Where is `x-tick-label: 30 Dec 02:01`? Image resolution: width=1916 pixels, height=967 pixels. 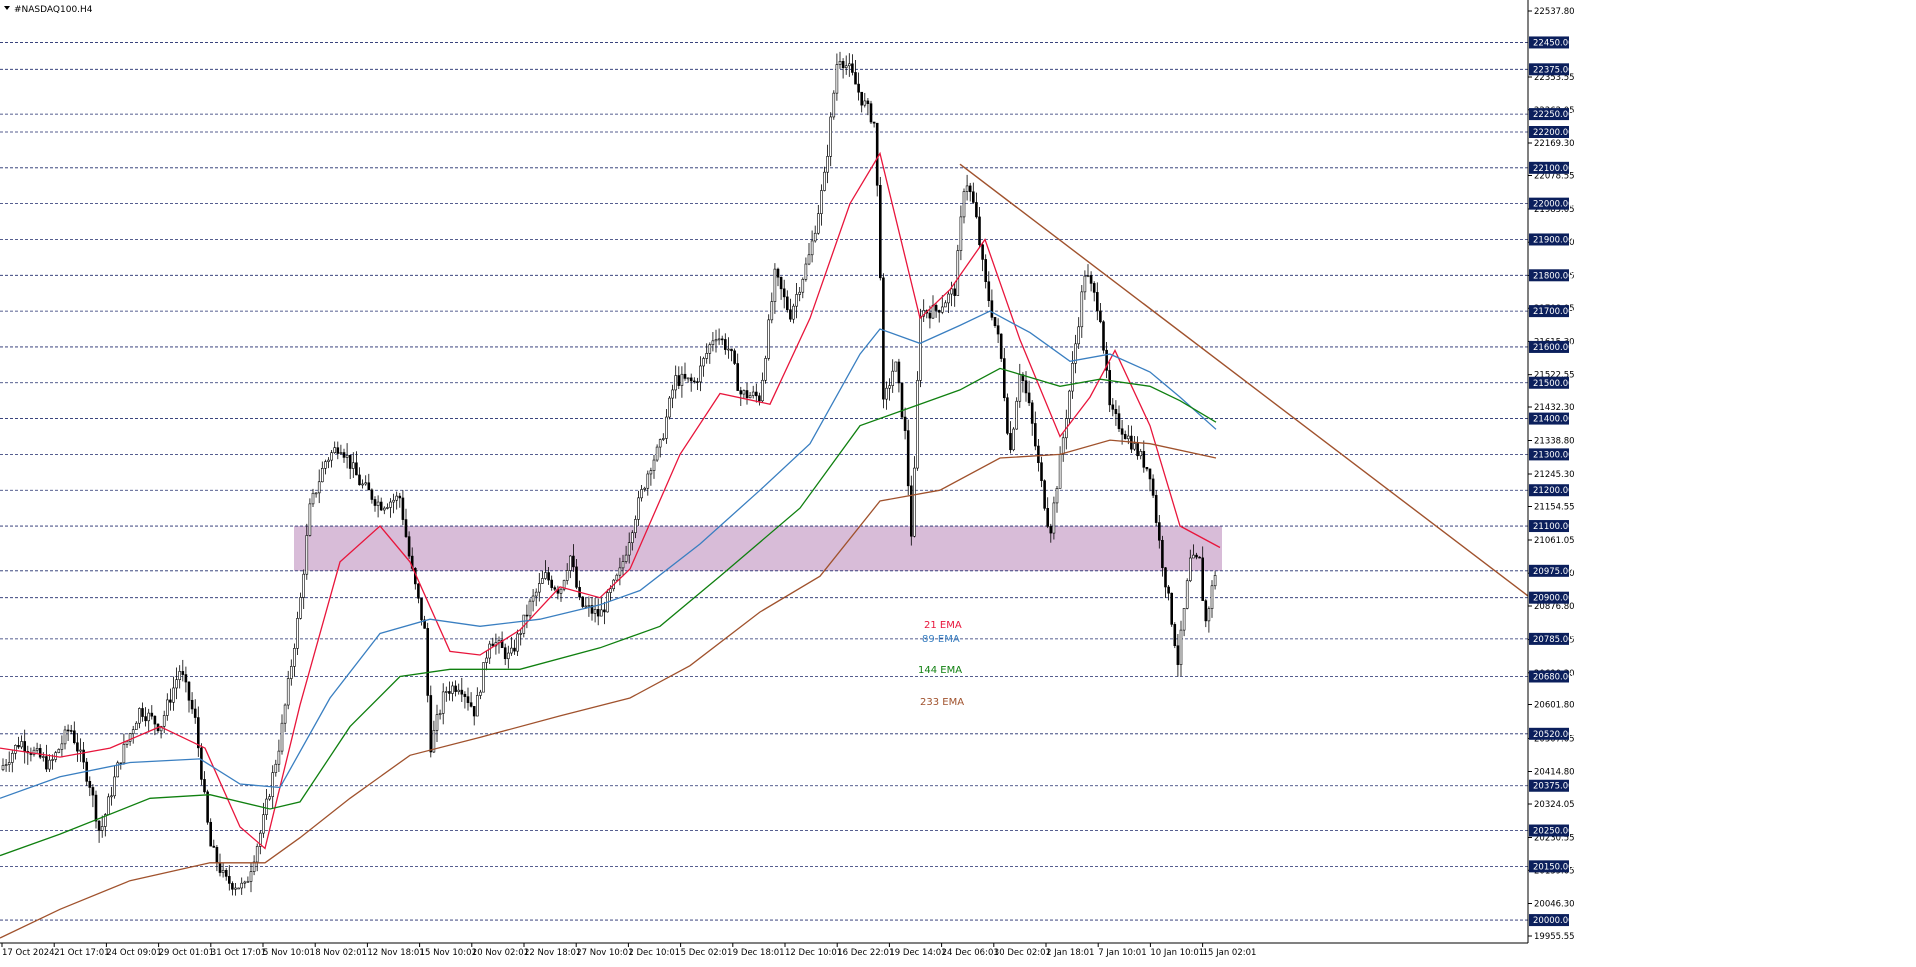
x-tick-label: 30 Dec 02:01 is located at coordinates (1022, 953).